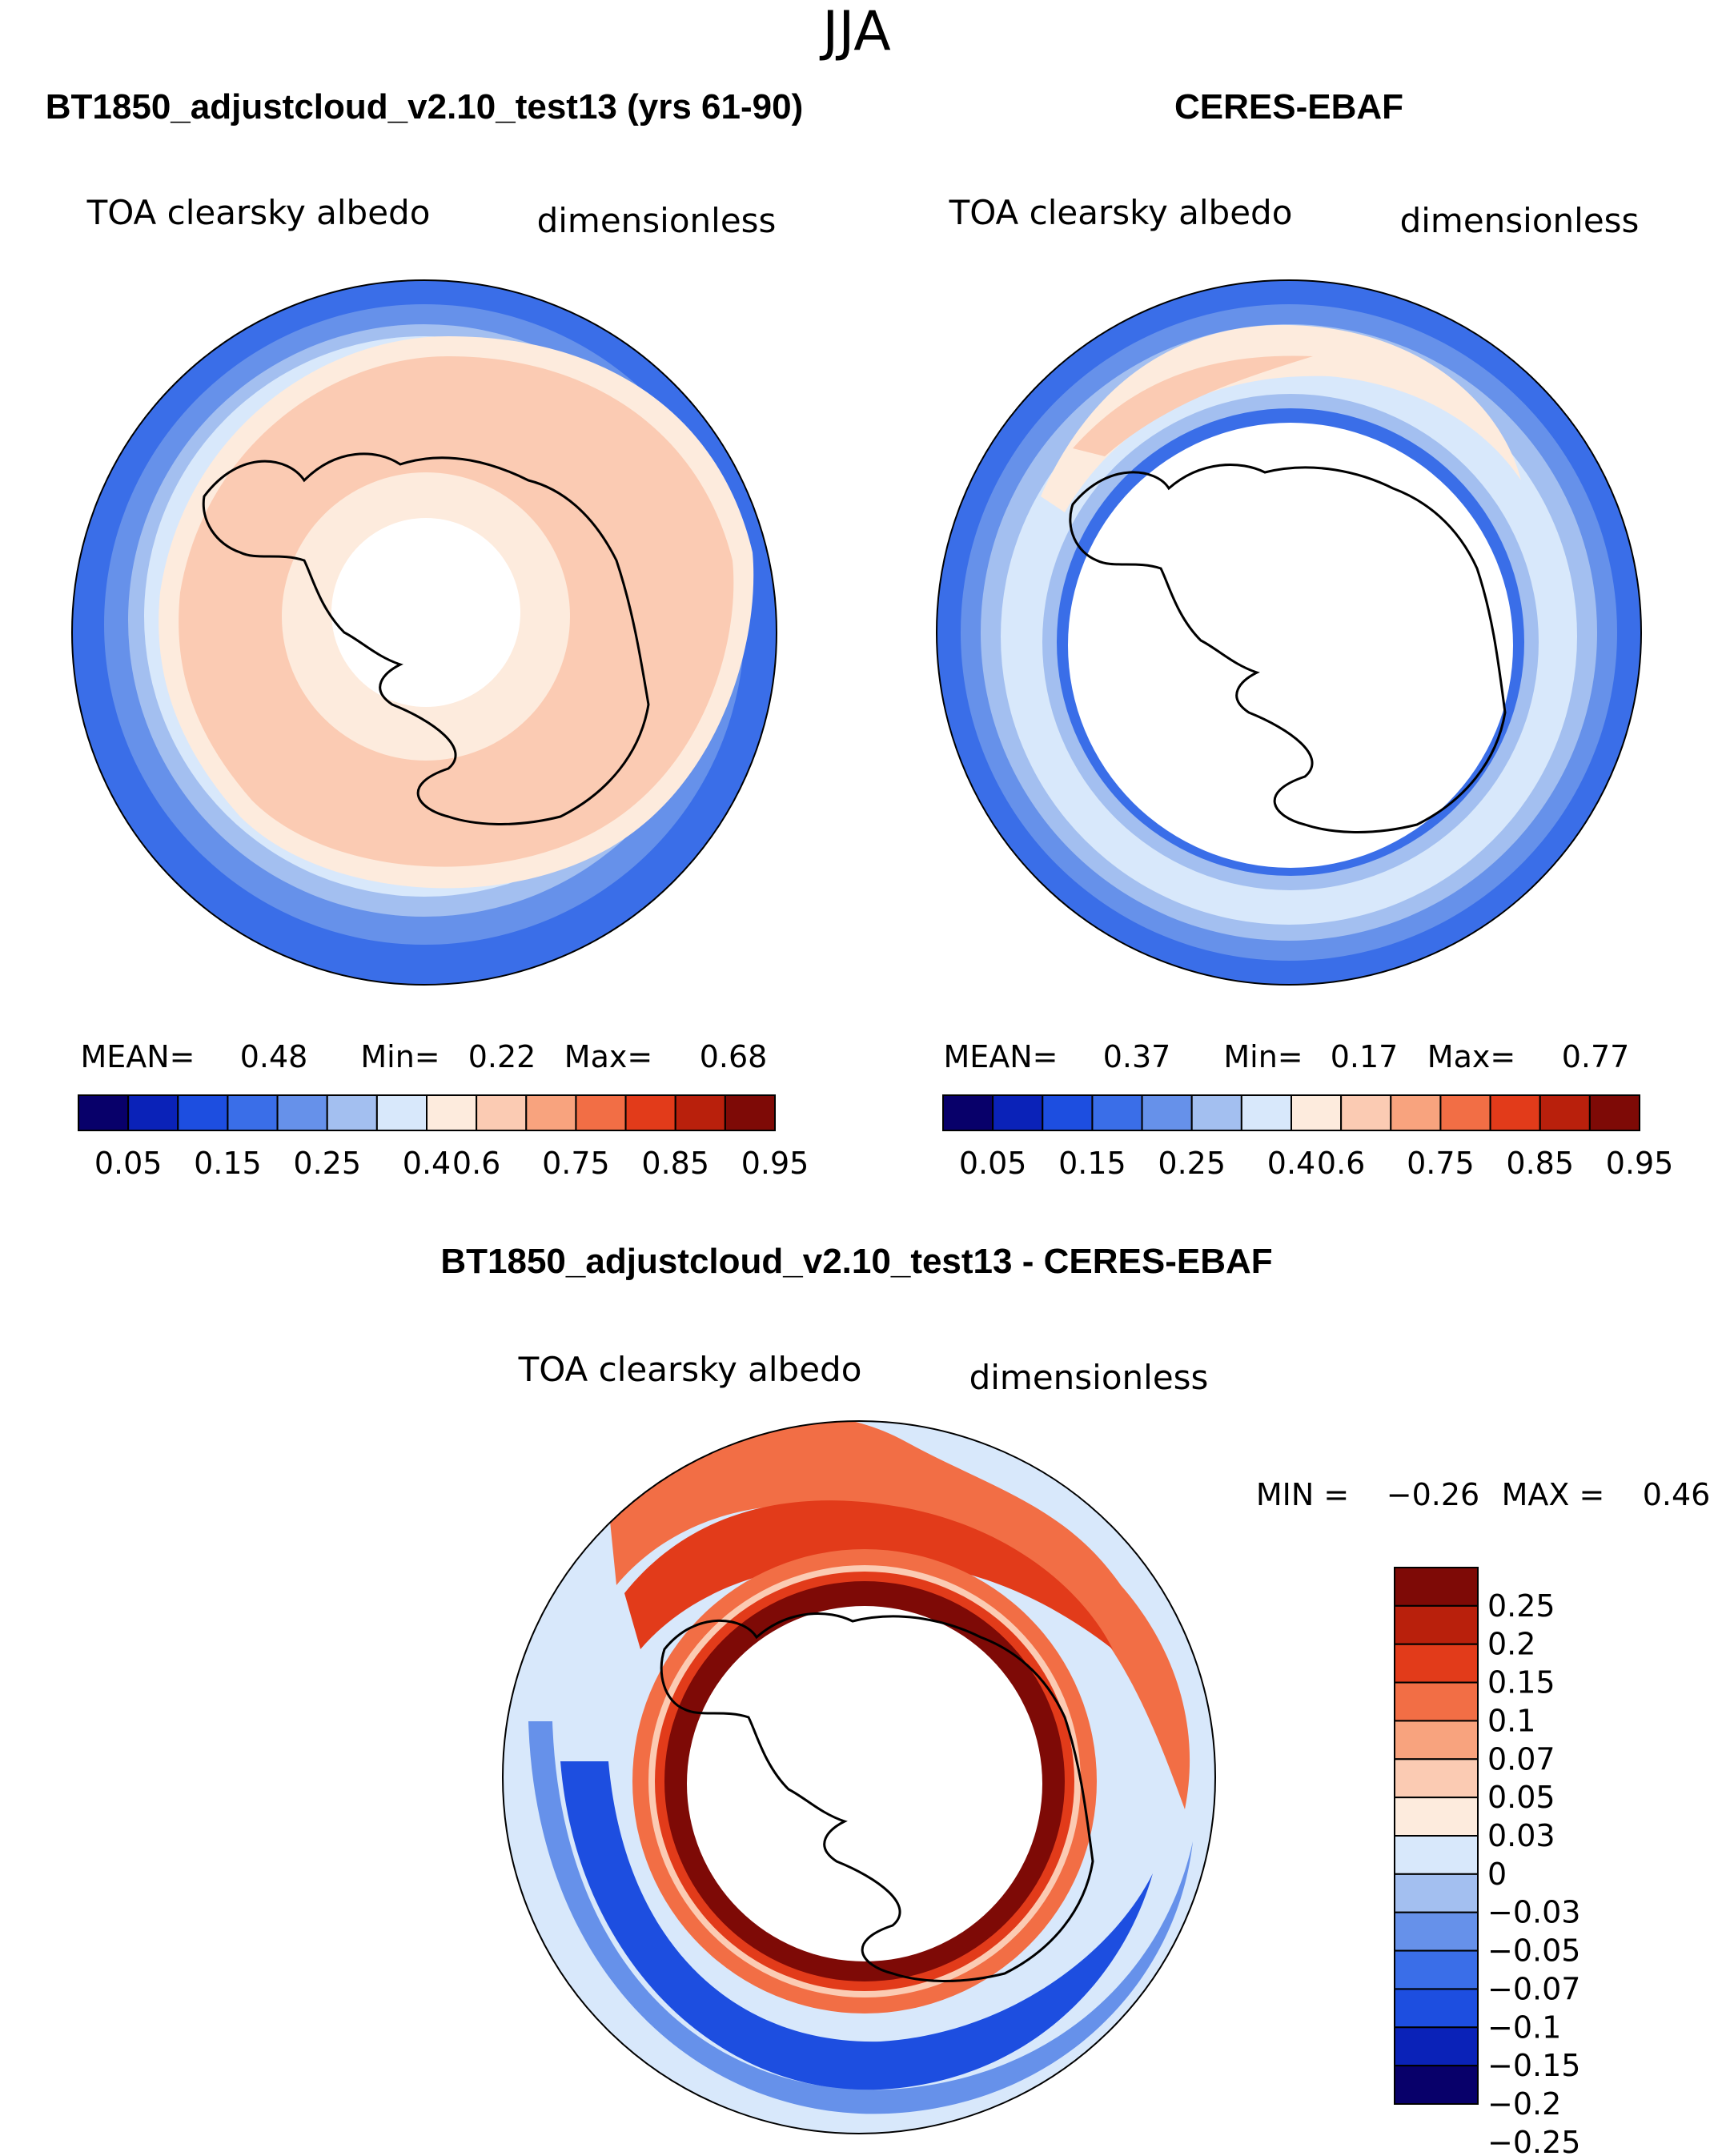  What do you see at coordinates (854, 31) in the screenshot?
I see `season-title: JJA` at bounding box center [854, 31].